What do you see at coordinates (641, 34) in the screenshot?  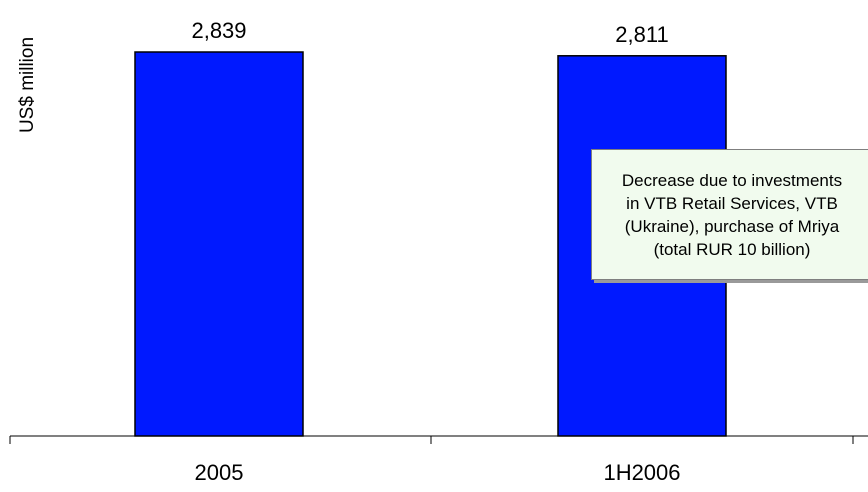 I see `value-label-1h2006: 2,811` at bounding box center [641, 34].